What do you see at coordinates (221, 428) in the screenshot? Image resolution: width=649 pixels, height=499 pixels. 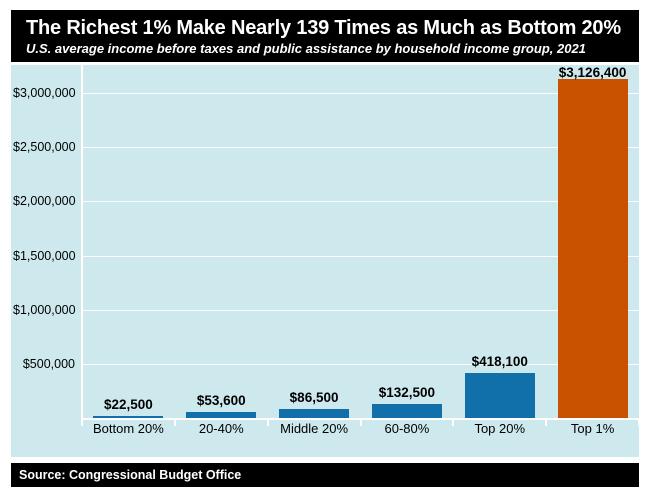 I see `x-axis-label-20-40pct: 20-40%` at bounding box center [221, 428].